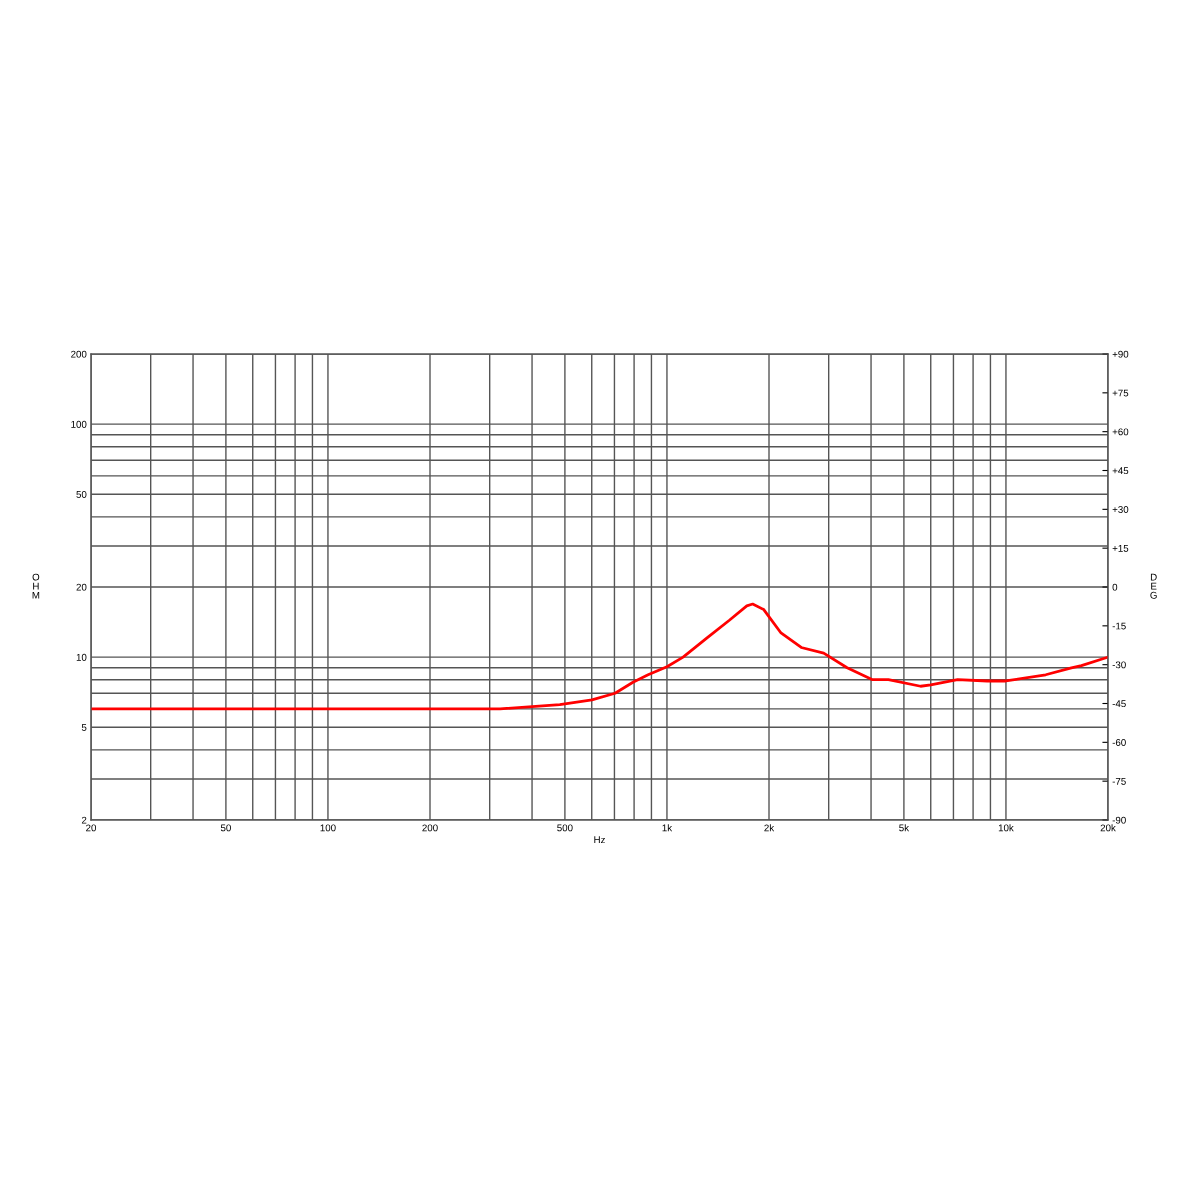 This screenshot has width=1200, height=1200. Describe the element at coordinates (1120, 432) in the screenshot. I see `y2-tick-label: +60` at that location.